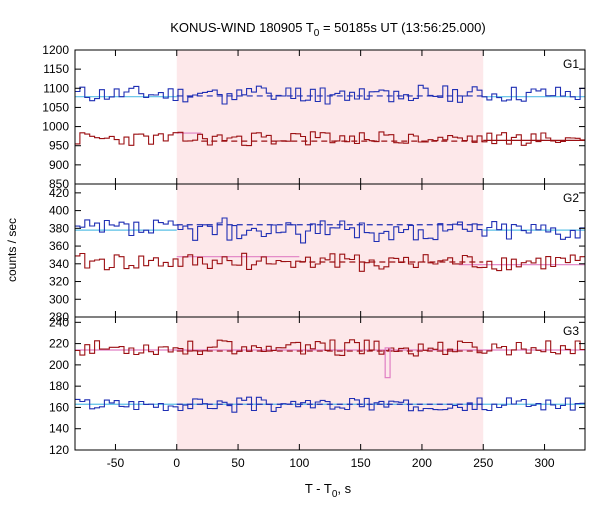  I want to click on y-tick-label: 300, so click(59, 299).